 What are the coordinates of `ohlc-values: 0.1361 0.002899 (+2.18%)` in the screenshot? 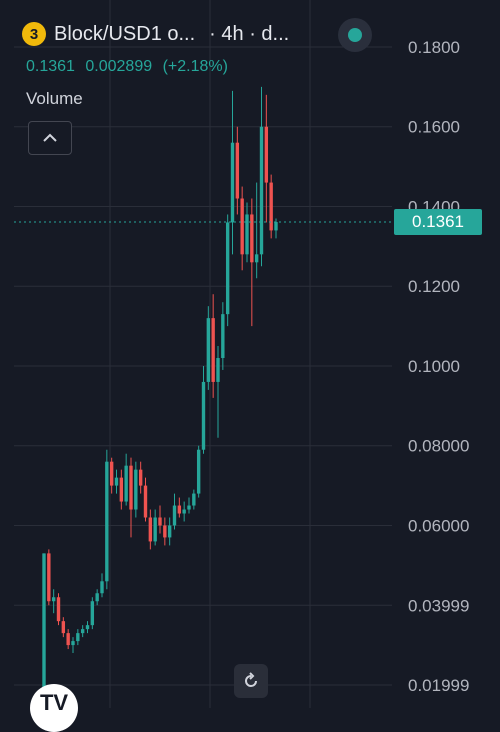 It's located at (130, 67).